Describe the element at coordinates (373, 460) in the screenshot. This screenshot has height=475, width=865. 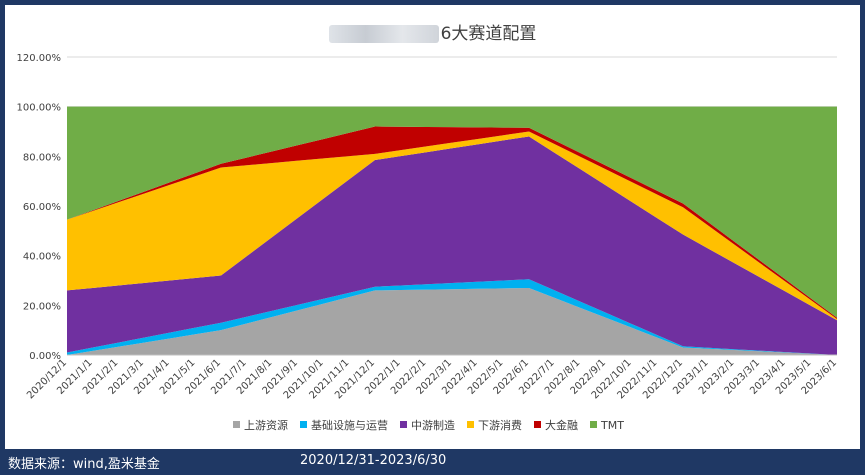
I see `date-range-label: 2020/12/31-2023/6/30` at that location.